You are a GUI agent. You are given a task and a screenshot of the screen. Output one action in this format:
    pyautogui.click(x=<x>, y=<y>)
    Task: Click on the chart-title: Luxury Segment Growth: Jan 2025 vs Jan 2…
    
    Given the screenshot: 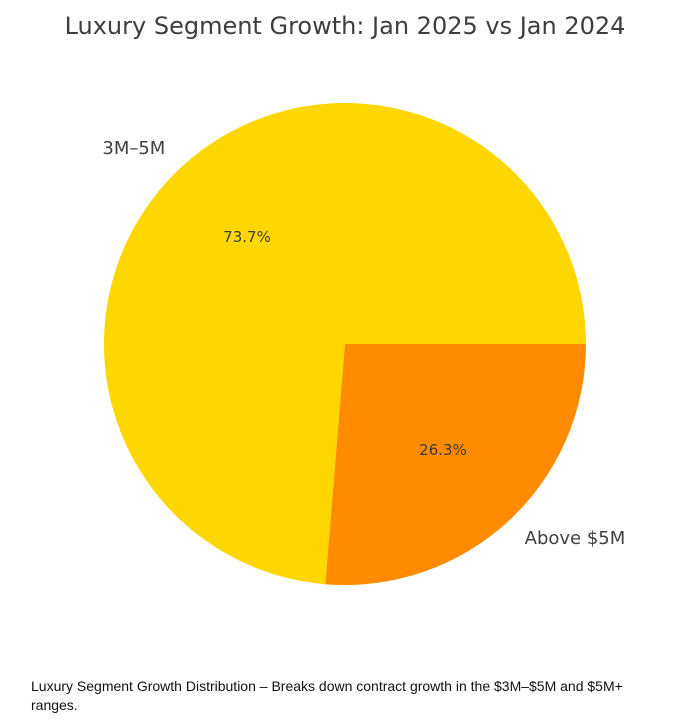 What is the action you would take?
    pyautogui.click(x=345, y=26)
    